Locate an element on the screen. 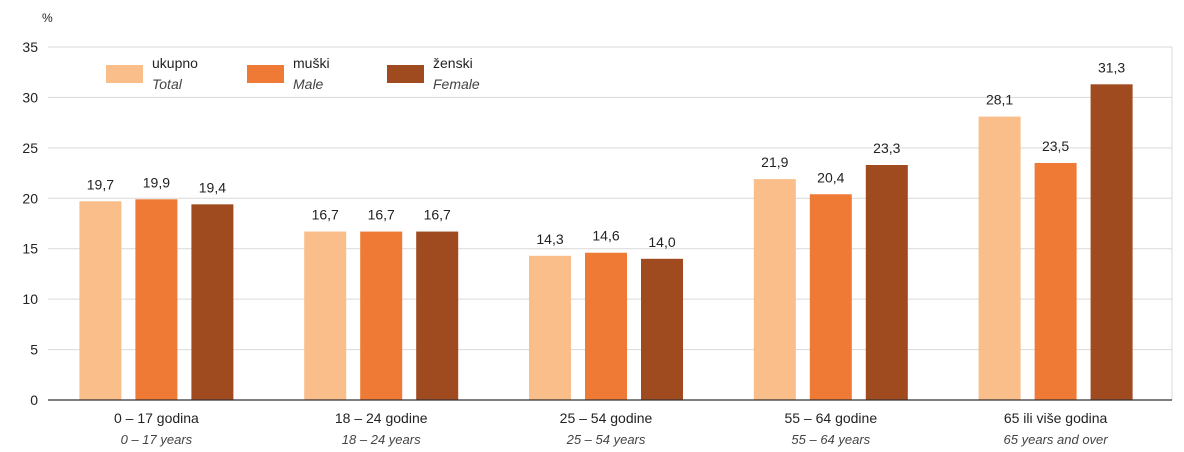 Image resolution: width=1184 pixels, height=452 pixels. legend-label: ukupno is located at coordinates (175, 63).